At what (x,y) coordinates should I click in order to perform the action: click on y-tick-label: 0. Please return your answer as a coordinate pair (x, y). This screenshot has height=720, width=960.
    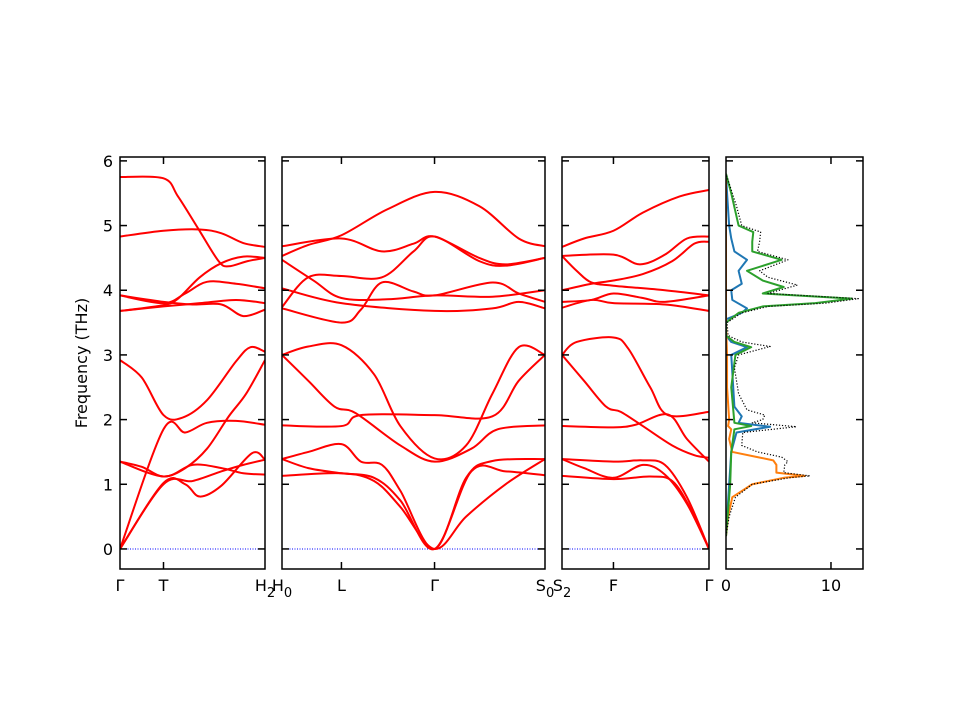
    Looking at the image, I should click on (108, 549).